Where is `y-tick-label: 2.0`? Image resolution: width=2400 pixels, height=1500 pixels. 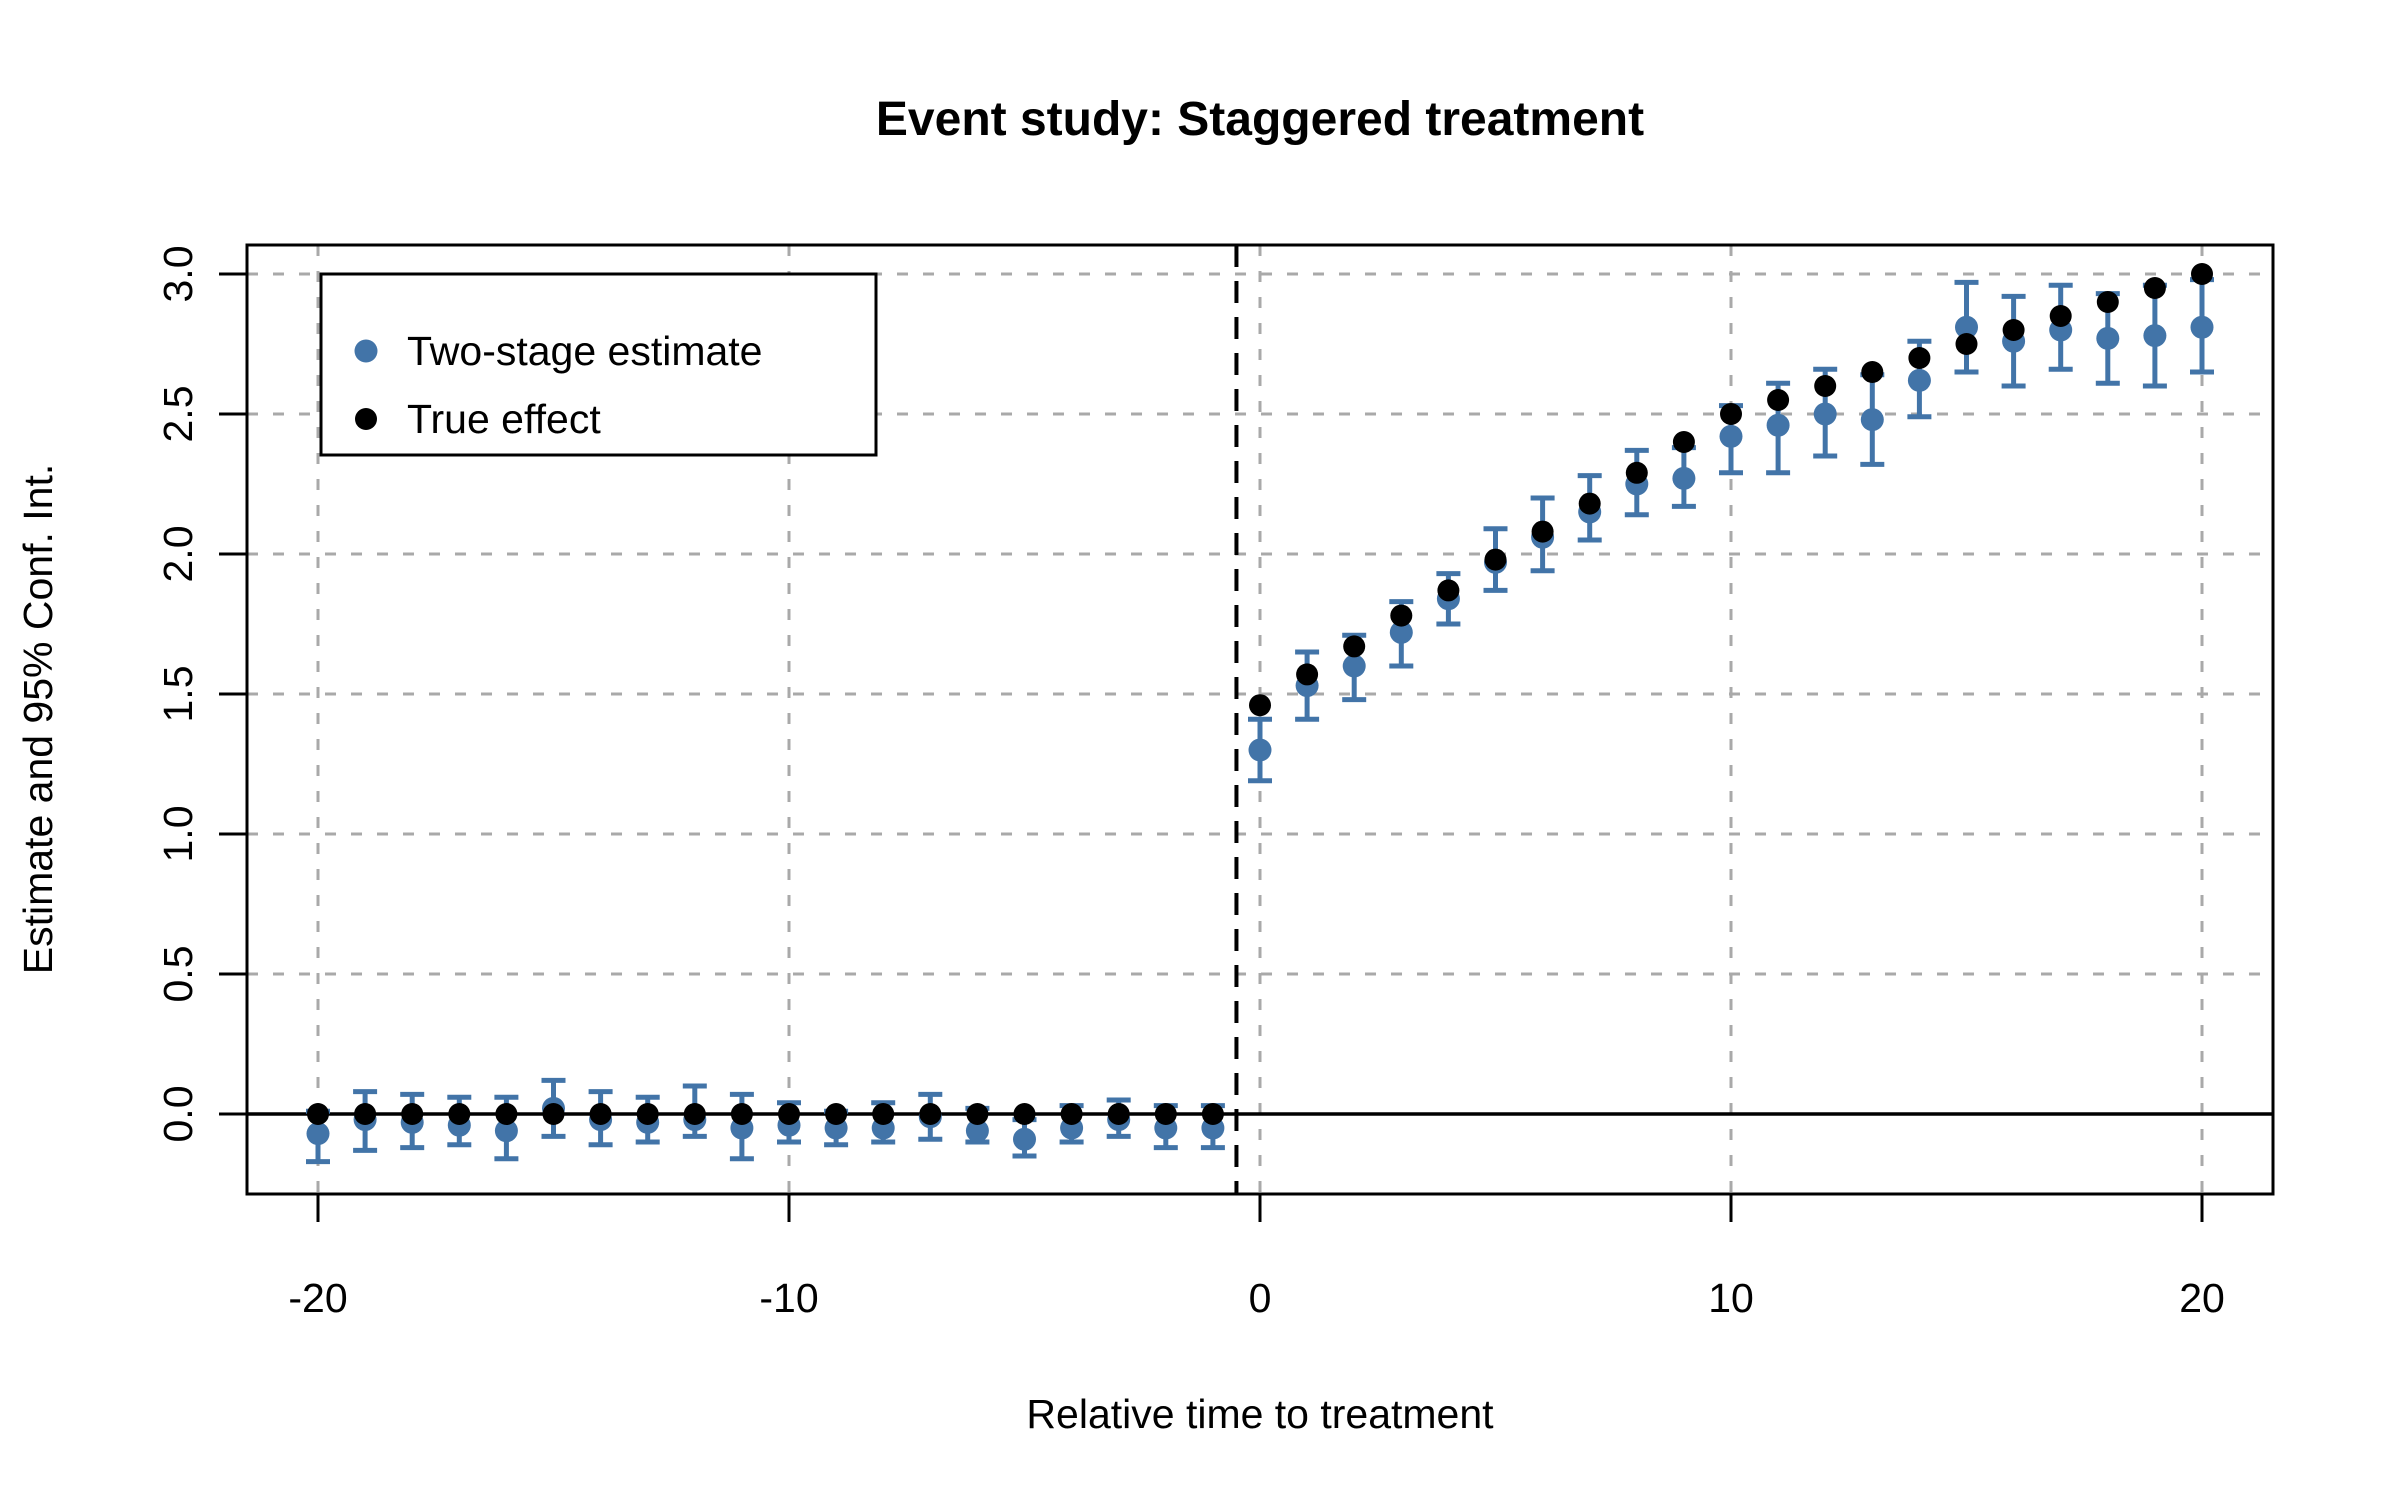 y-tick-label: 2.0 is located at coordinates (178, 554).